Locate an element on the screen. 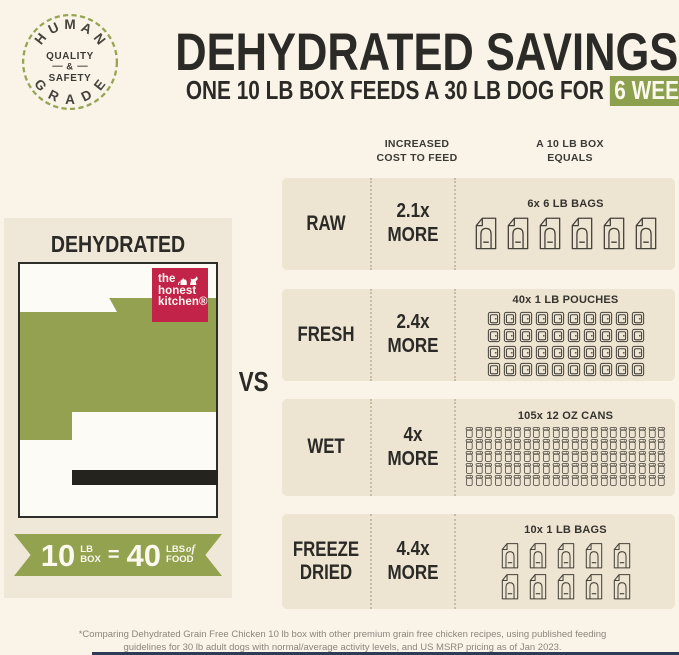 The width and height of the screenshot is (679, 655). ribbon-number-40: 40 is located at coordinates (144, 555).